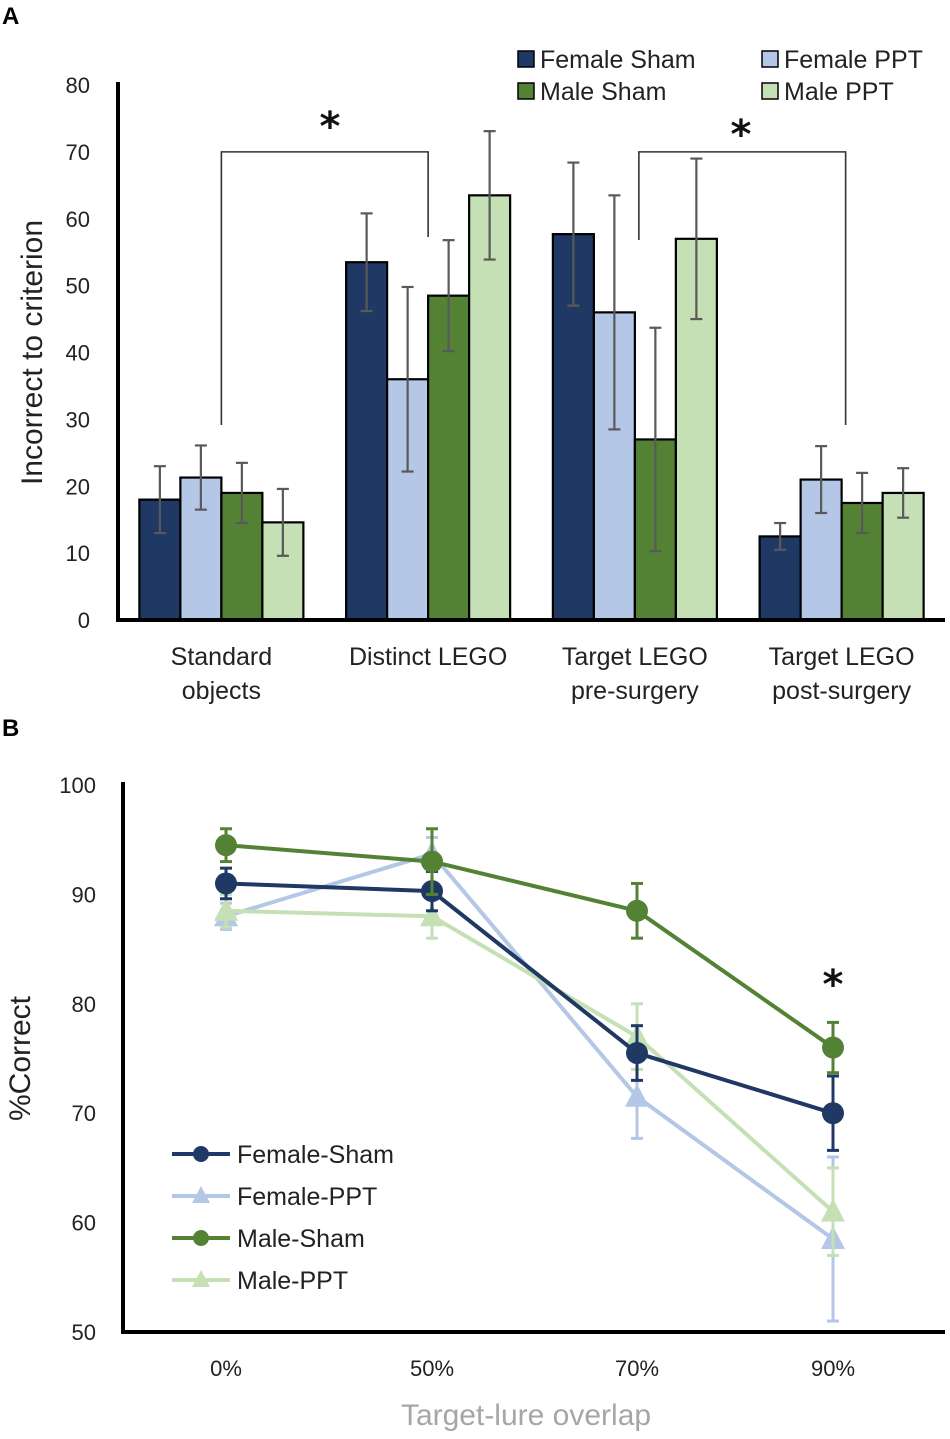 The image size is (950, 1439). What do you see at coordinates (833, 1368) in the screenshot?
I see `x-tick-label: 90%` at bounding box center [833, 1368].